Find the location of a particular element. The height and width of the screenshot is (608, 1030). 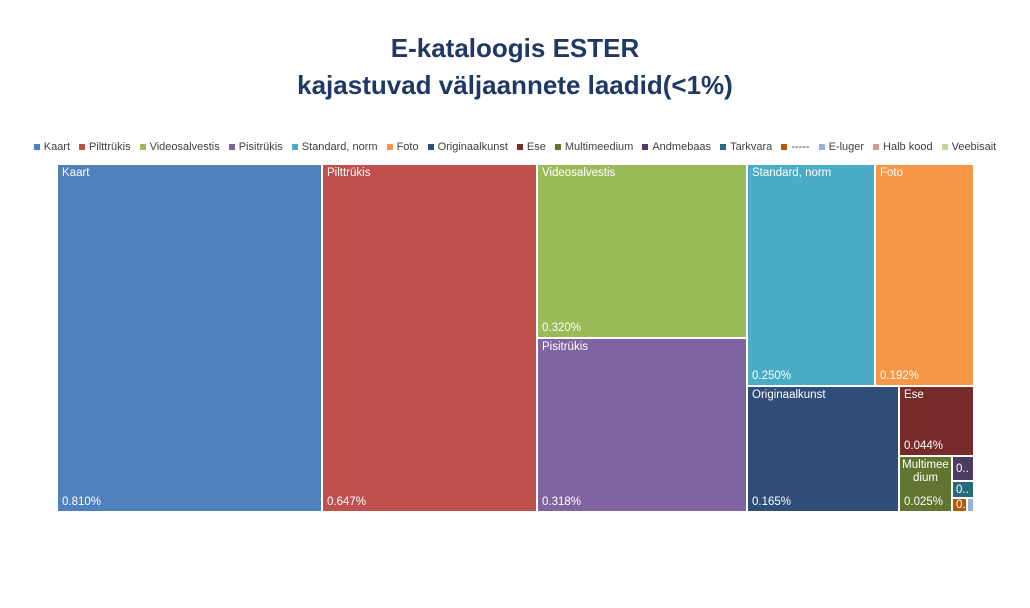

treemap-cell-standard-norm: Standard, norm 0.250% is located at coordinates (811, 275).